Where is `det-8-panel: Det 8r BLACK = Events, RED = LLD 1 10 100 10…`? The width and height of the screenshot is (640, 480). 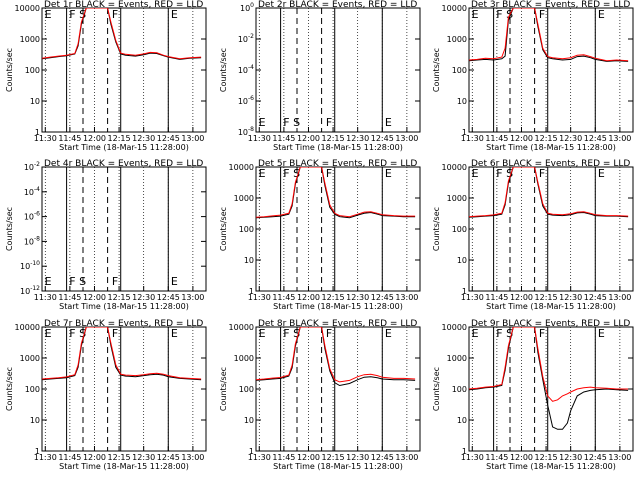
det-8-panel: Det 8r BLACK = Events, RED = LLD 1 10 100 10… is located at coordinates (320, 395).